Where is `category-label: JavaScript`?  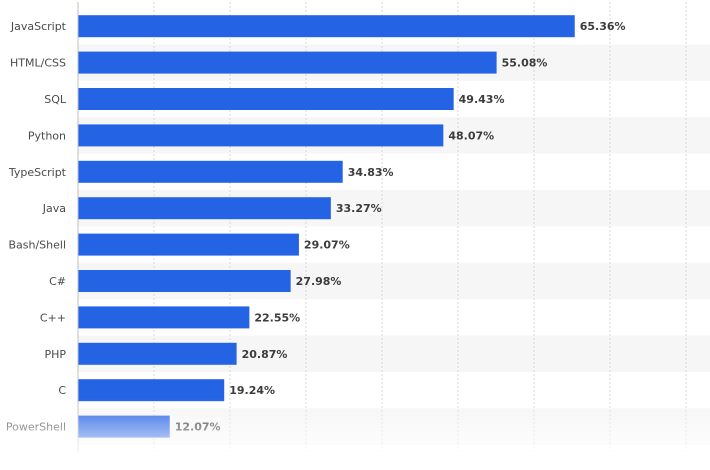
category-label: JavaScript is located at coordinates (38, 26).